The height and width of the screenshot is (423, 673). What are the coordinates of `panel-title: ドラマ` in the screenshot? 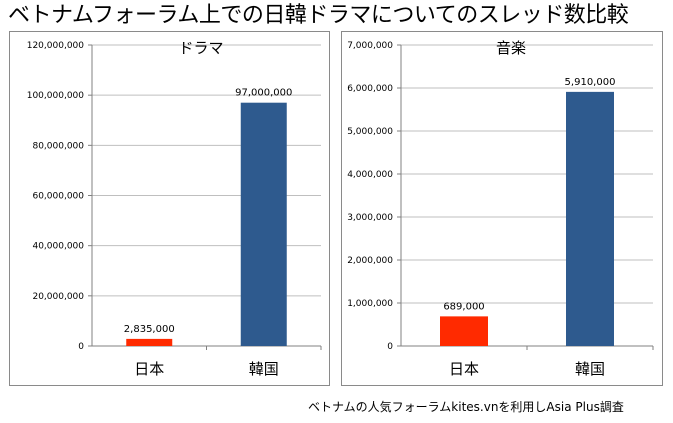 It's located at (200, 48).